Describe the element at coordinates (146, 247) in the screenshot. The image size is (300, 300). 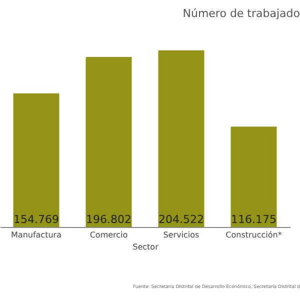
I see `x-axis-title: Sector` at that location.